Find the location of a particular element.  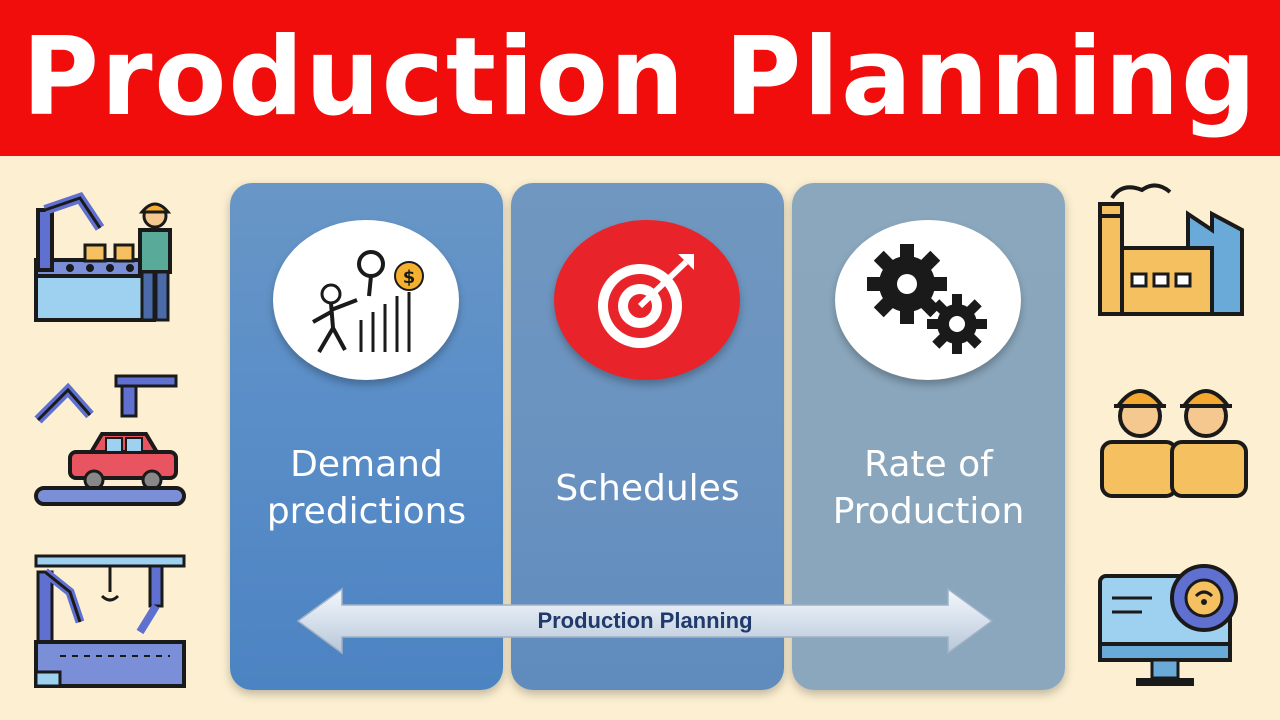

gears-icon is located at coordinates (928, 300).